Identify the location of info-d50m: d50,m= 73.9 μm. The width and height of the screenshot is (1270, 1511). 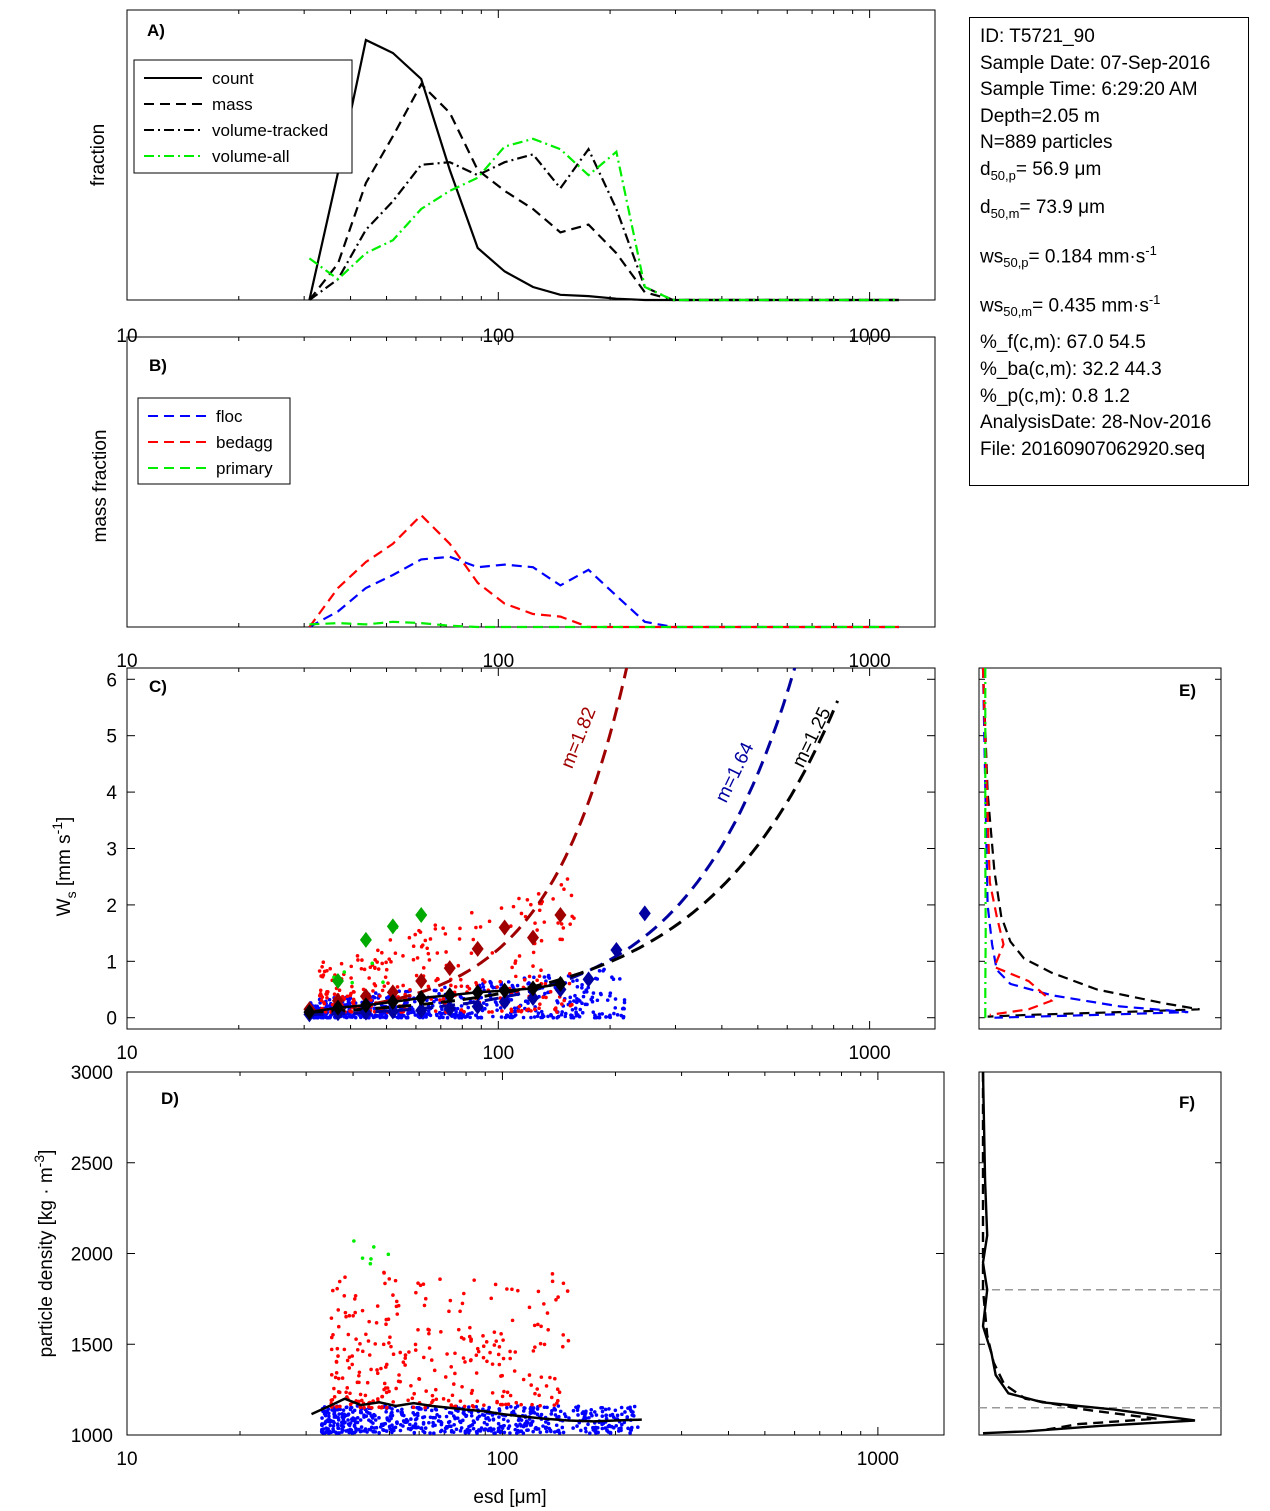
(1042, 209).